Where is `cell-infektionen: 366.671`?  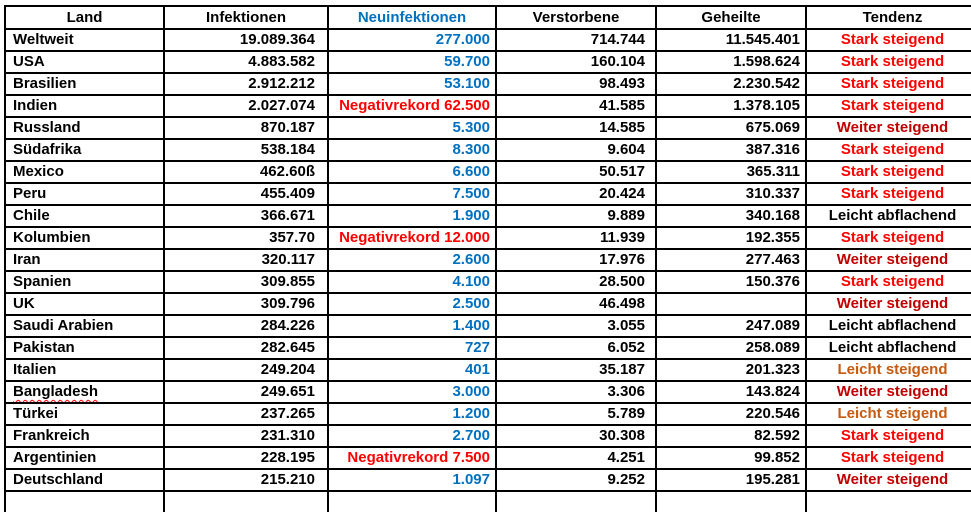
cell-infektionen: 366.671 is located at coordinates (246, 216).